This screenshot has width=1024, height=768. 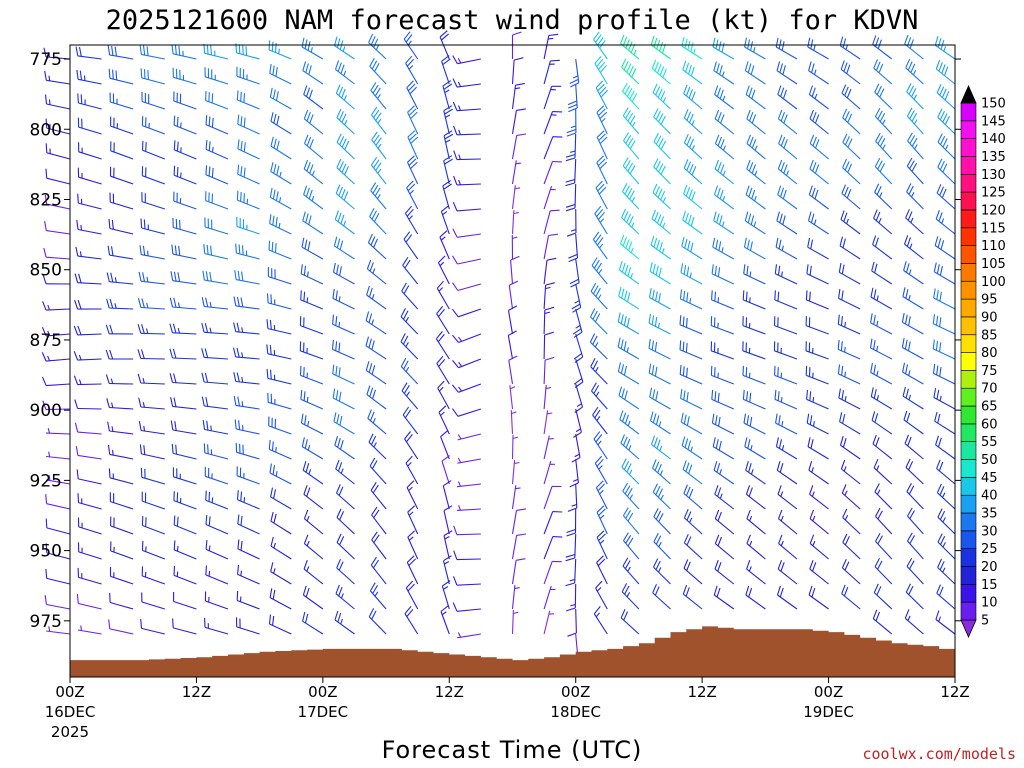 What do you see at coordinates (993, 121) in the screenshot?
I see `colorbar-label: 145` at bounding box center [993, 121].